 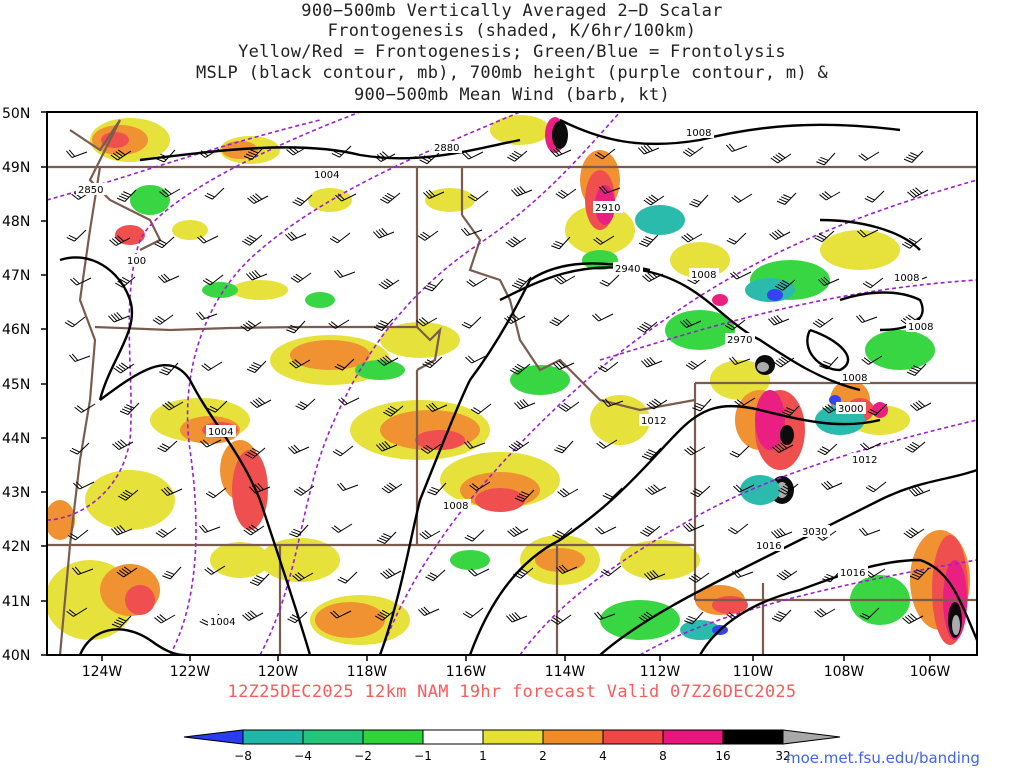 What do you see at coordinates (782, 756) in the screenshot?
I see `colorbar-label: 32` at bounding box center [782, 756].